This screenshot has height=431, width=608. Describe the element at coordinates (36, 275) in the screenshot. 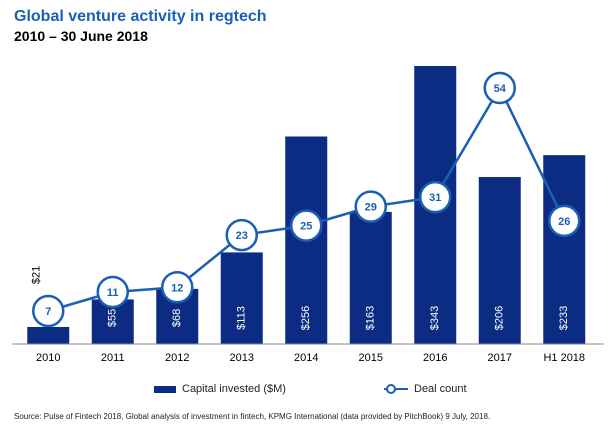

I see `bar-value-label: $21` at that location.